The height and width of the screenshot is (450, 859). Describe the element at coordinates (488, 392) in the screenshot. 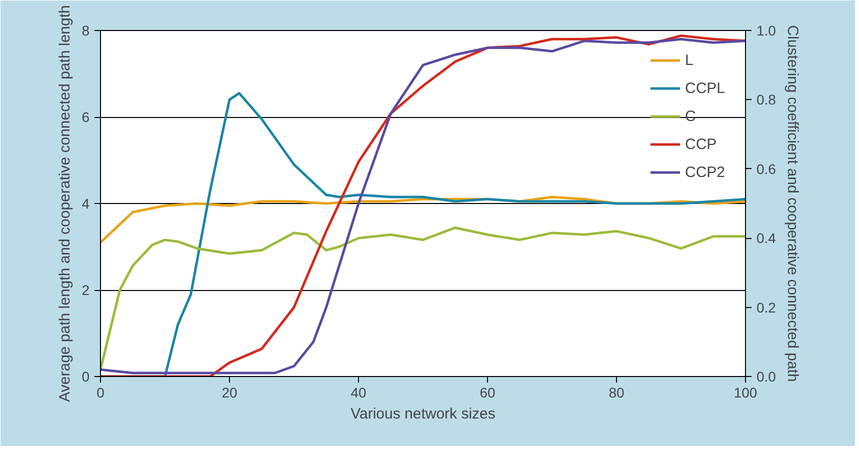

I see `x-tick-label: 60` at that location.